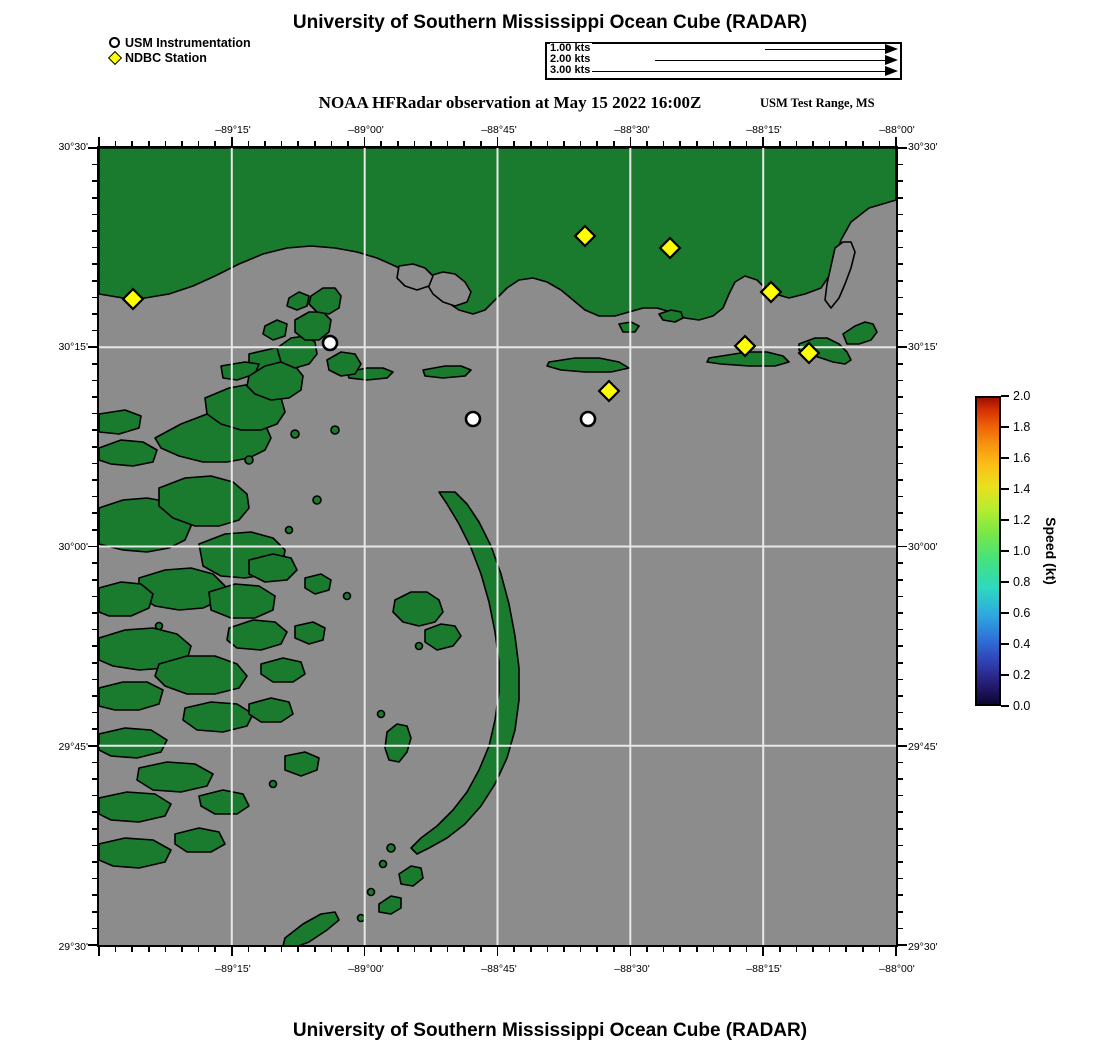 The height and width of the screenshot is (1050, 1100). What do you see at coordinates (116, 43) in the screenshot?
I see `circle-marker-icon` at bounding box center [116, 43].